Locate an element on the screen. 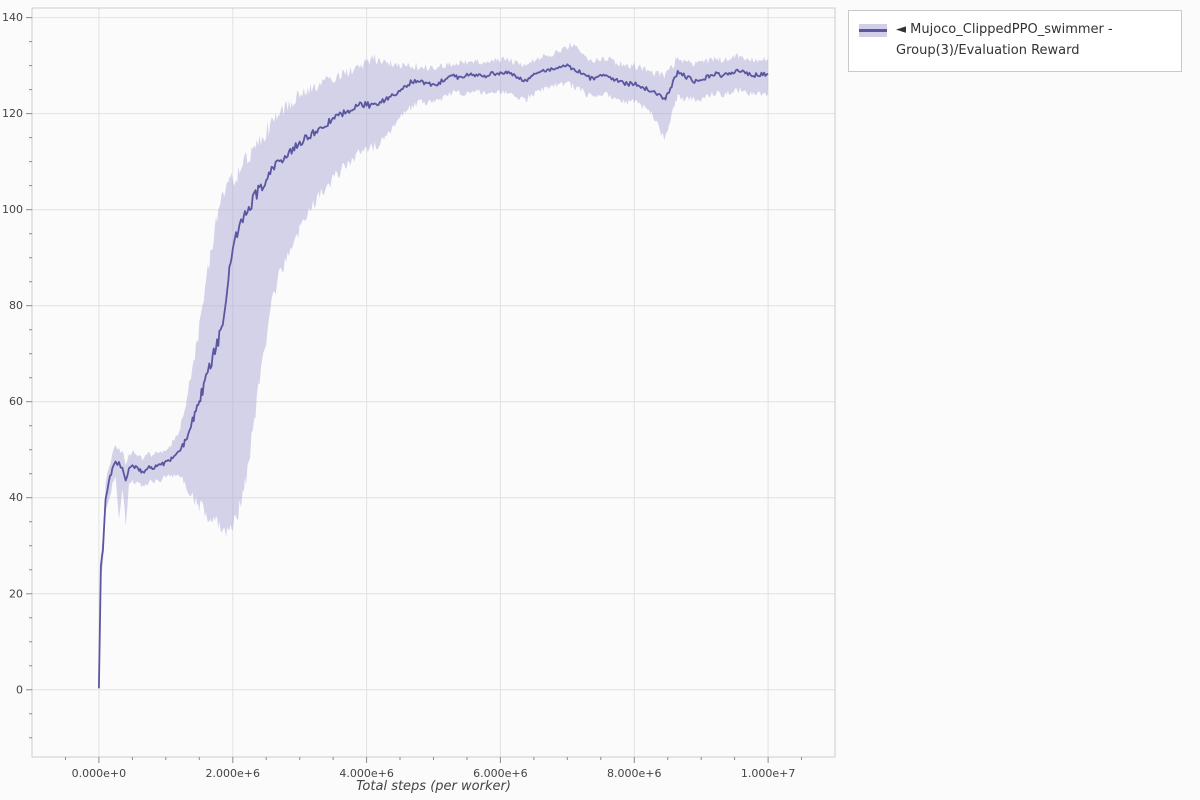 Image resolution: width=1200 pixels, height=800 pixels. y-tick-label: 100 is located at coordinates (12, 209).